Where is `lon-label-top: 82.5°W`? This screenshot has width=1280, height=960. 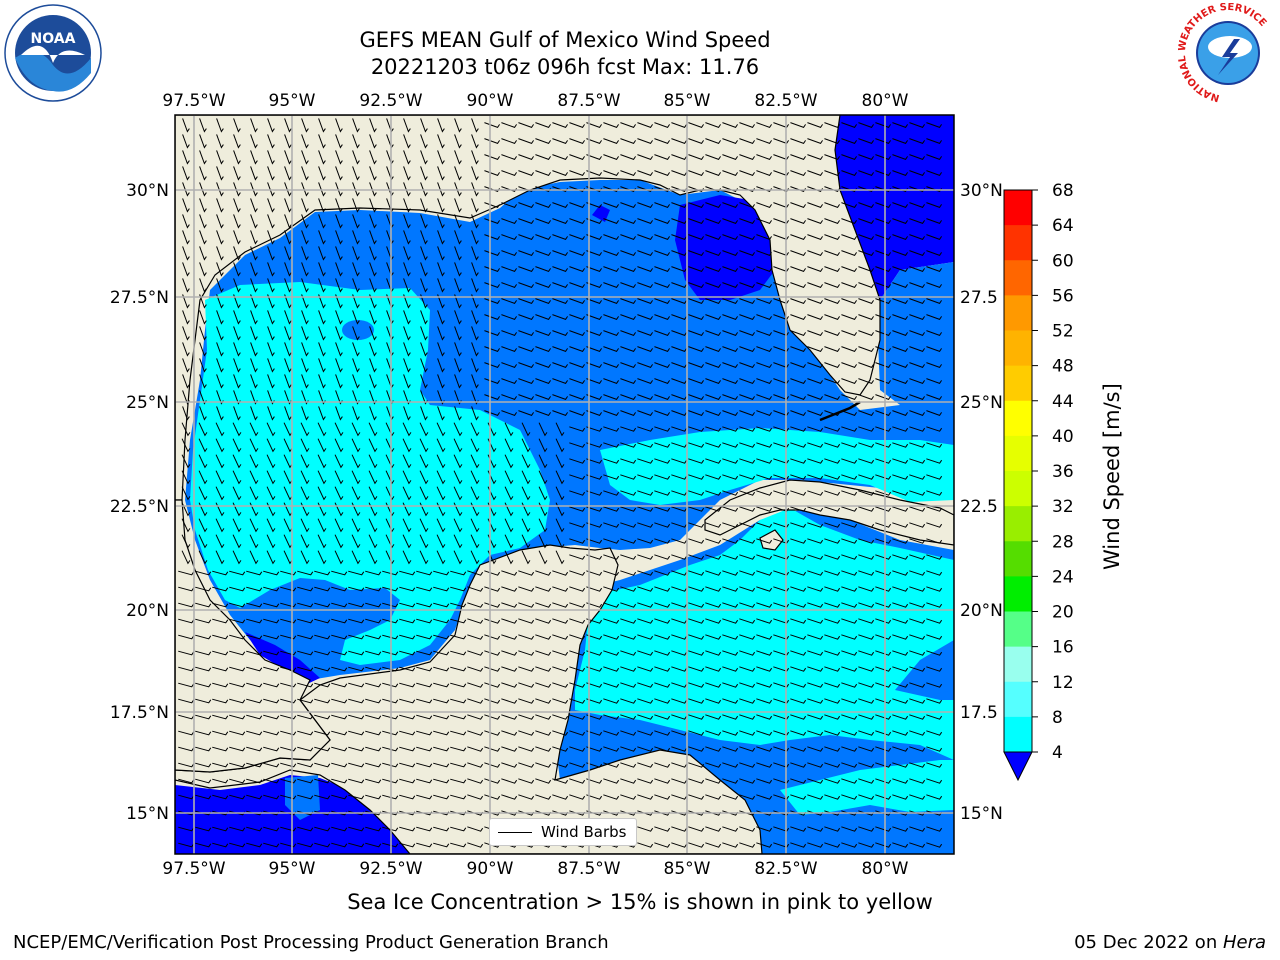 lon-label-top: 82.5°W is located at coordinates (785, 101).